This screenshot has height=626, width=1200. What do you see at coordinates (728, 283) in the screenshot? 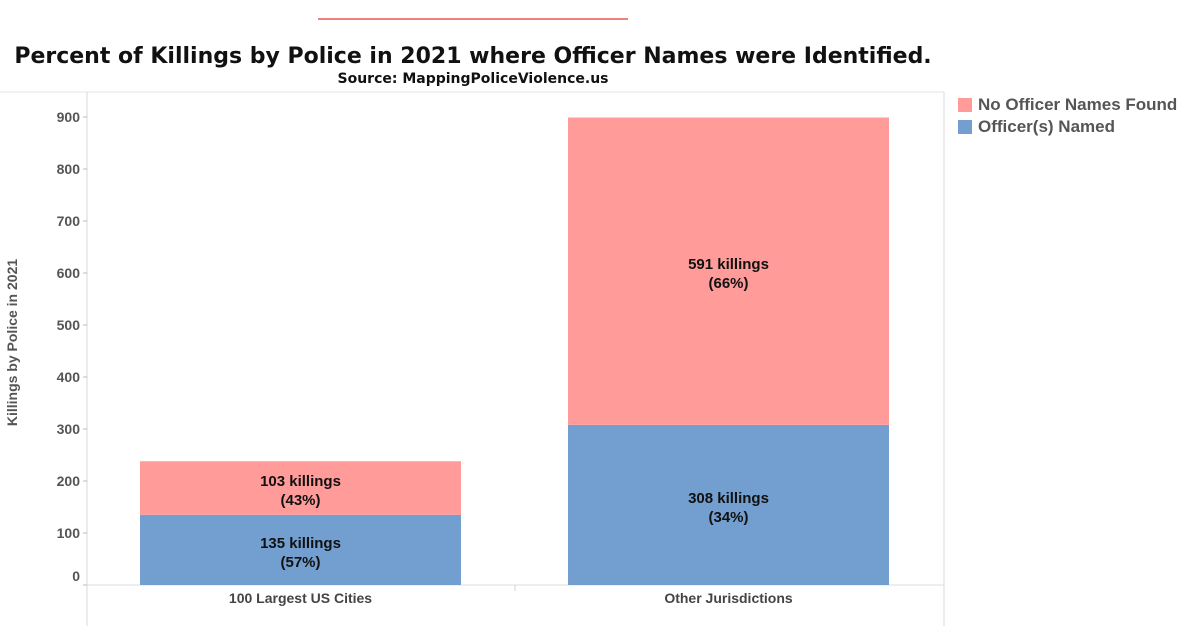
I see `data-label-percent: (66%)` at bounding box center [728, 283].